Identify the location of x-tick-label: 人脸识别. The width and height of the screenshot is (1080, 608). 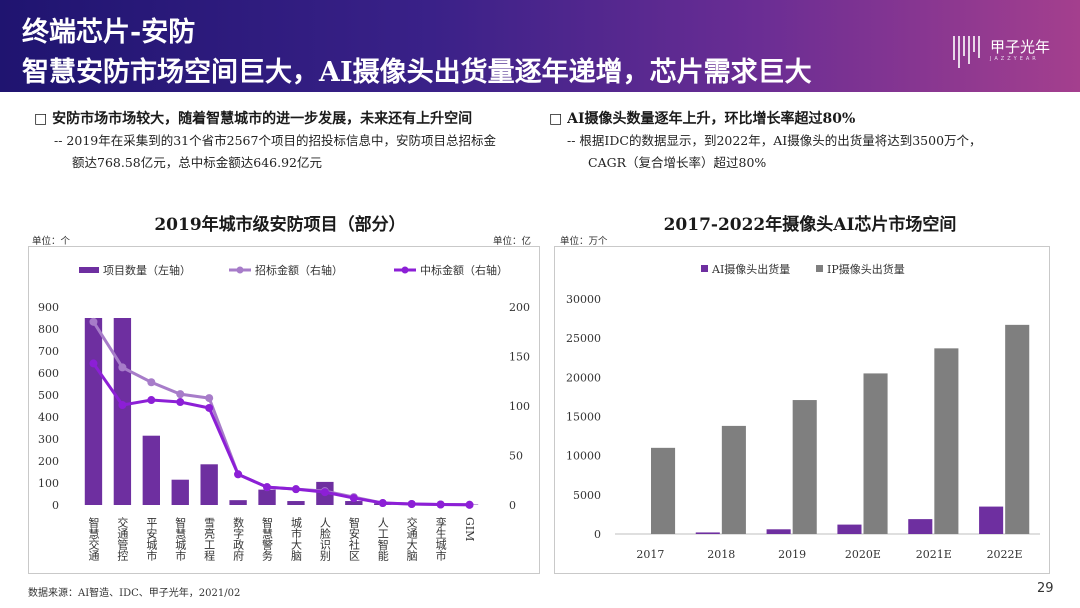
(324, 539).